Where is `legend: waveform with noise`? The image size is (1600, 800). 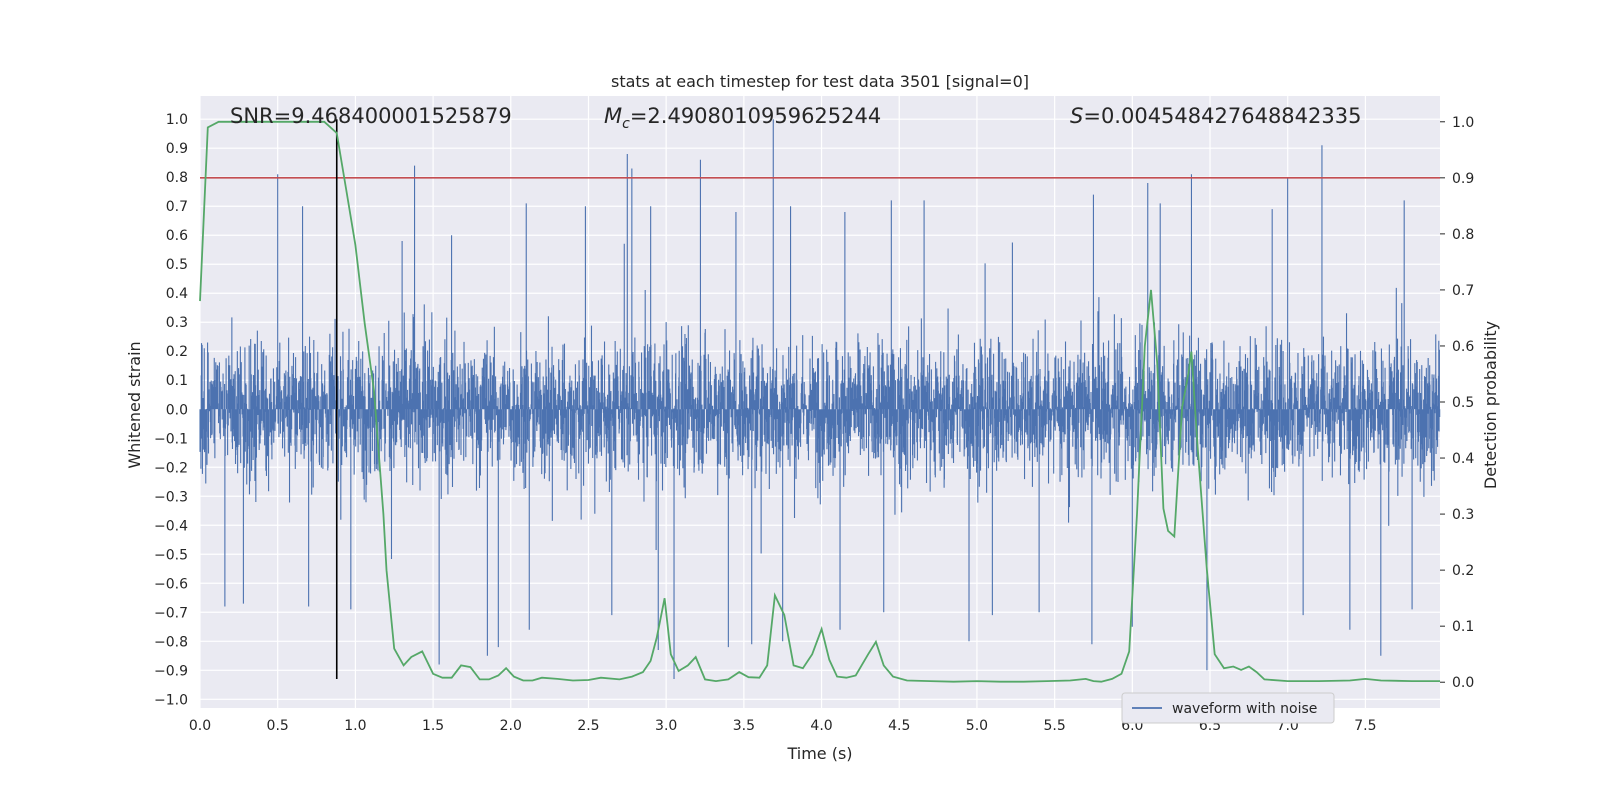 legend: waveform with noise is located at coordinates (1228, 708).